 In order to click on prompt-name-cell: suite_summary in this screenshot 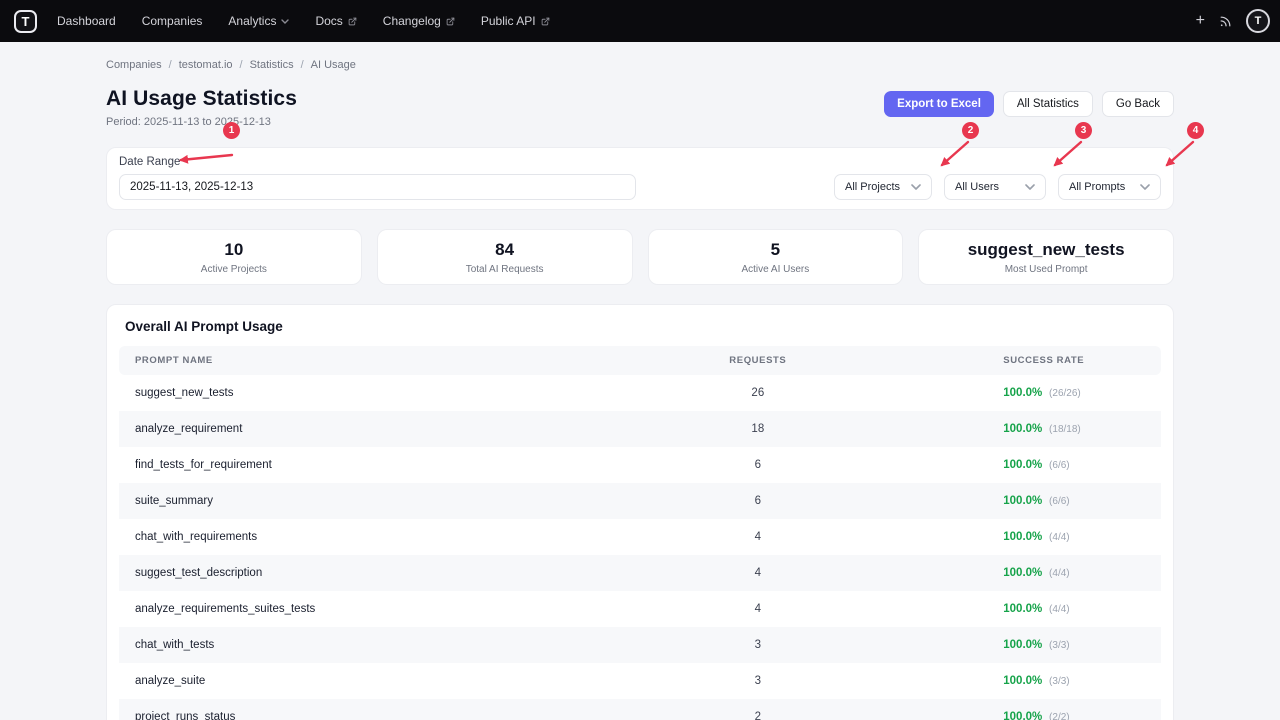, I will do `click(174, 501)`.